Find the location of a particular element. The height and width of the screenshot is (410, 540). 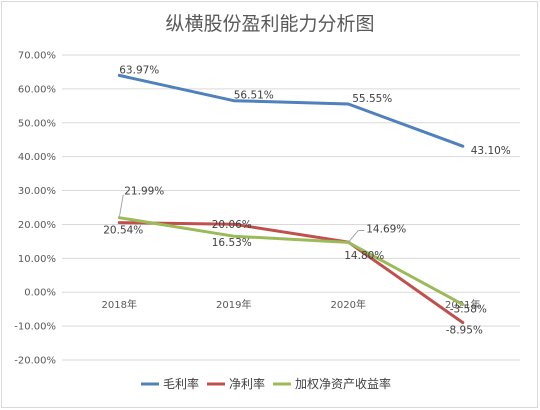

x-axis-tick-labels: 2018年 2019年 2020年 2021年 is located at coordinates (291, 304).